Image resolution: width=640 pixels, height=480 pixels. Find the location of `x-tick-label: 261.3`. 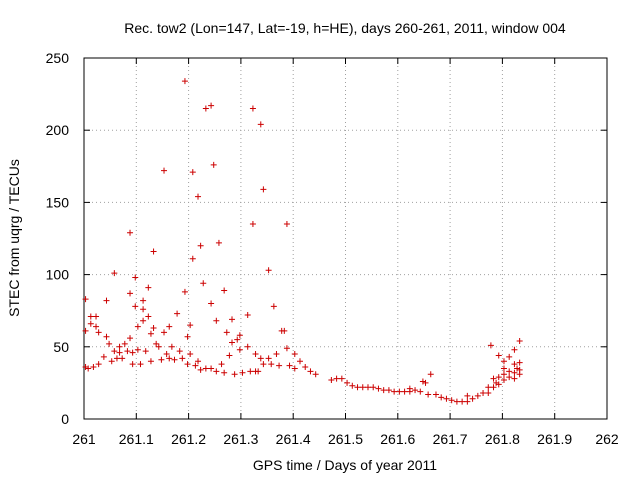

x-tick-label: 261.3 is located at coordinates (240, 439).